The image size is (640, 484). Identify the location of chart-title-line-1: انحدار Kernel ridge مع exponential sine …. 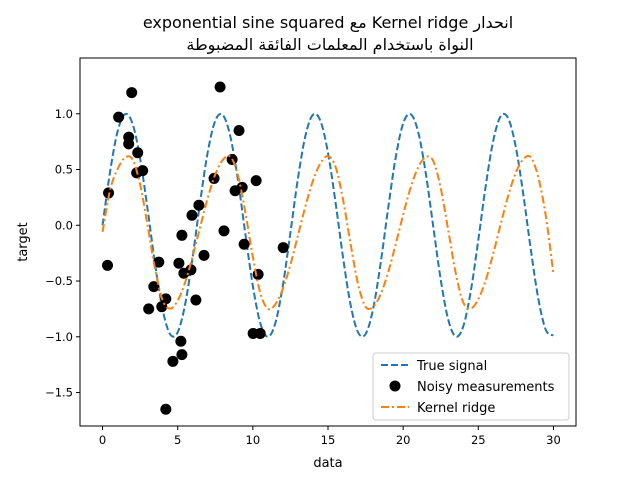
(328, 23).